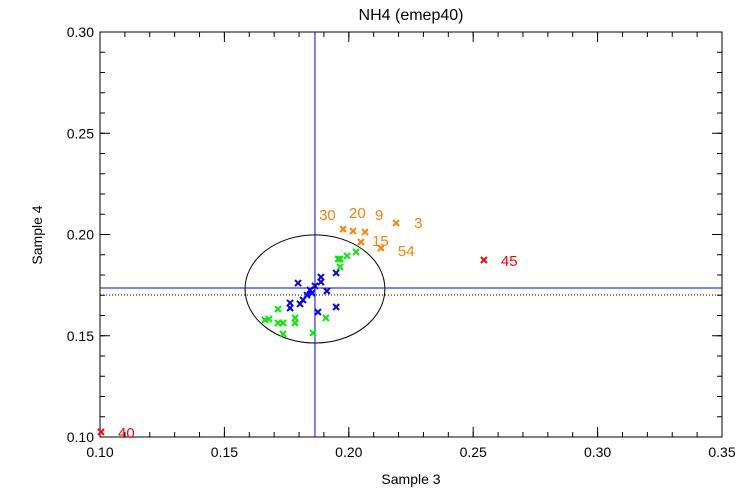 The width and height of the screenshot is (750, 500). I want to click on y-tick-label: 0.20, so click(80, 235).